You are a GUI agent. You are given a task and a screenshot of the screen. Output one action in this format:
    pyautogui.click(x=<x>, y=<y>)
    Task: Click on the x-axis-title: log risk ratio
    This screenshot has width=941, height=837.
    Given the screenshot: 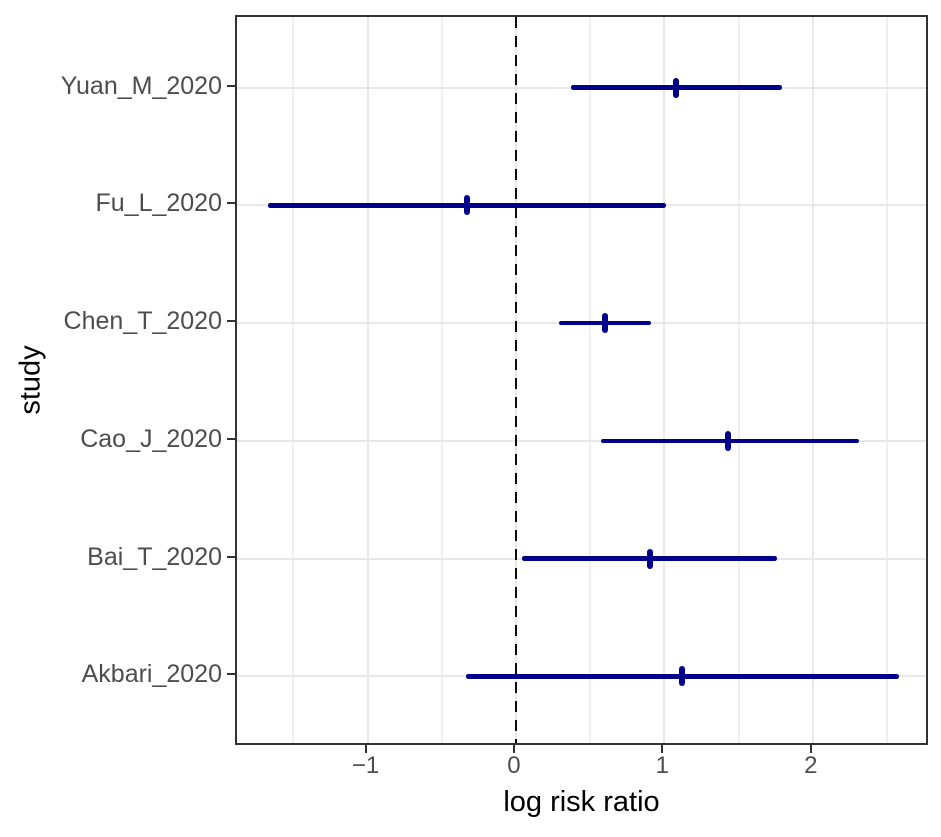 What is the action you would take?
    pyautogui.click(x=581, y=802)
    